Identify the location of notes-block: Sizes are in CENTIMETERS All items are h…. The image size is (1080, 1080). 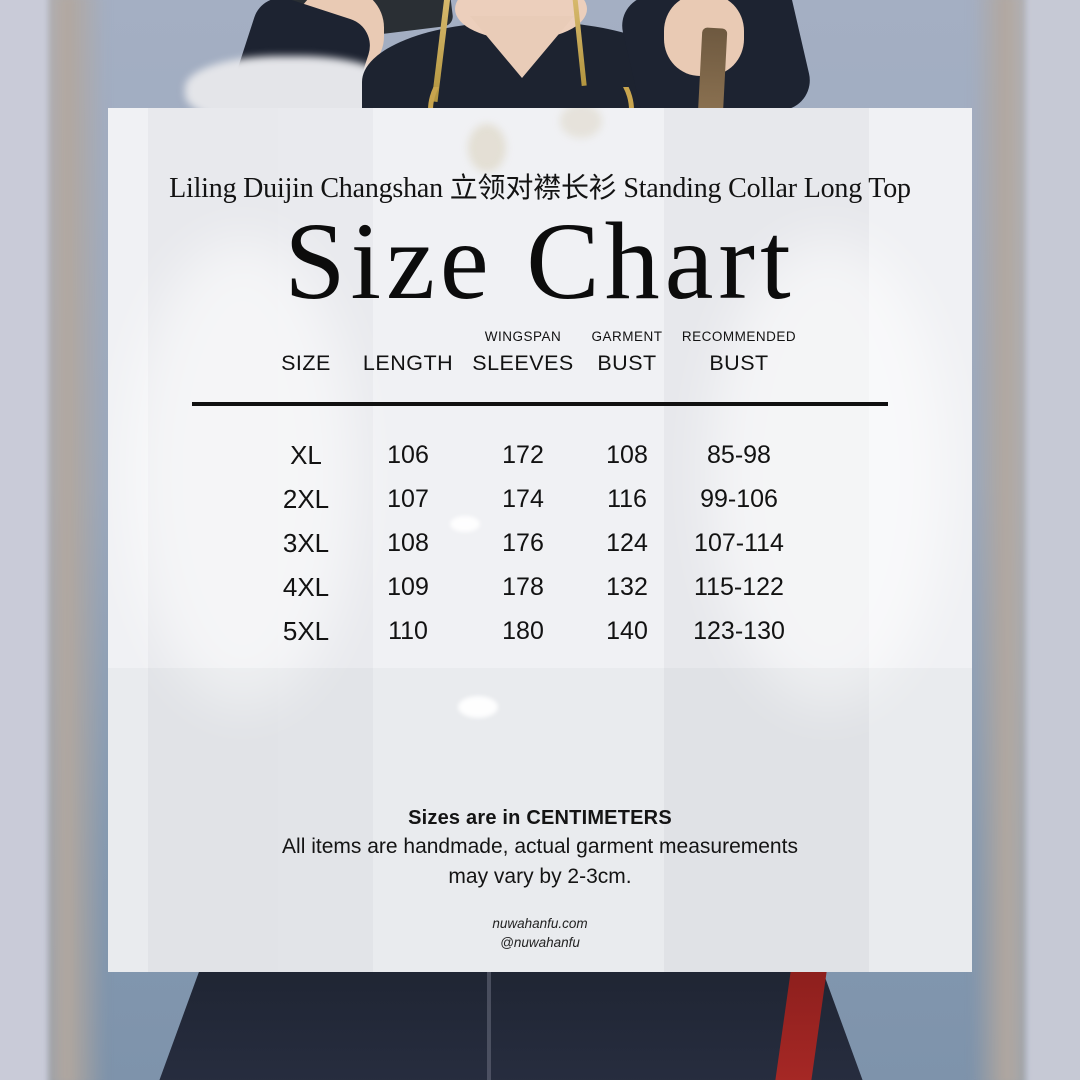
(540, 848).